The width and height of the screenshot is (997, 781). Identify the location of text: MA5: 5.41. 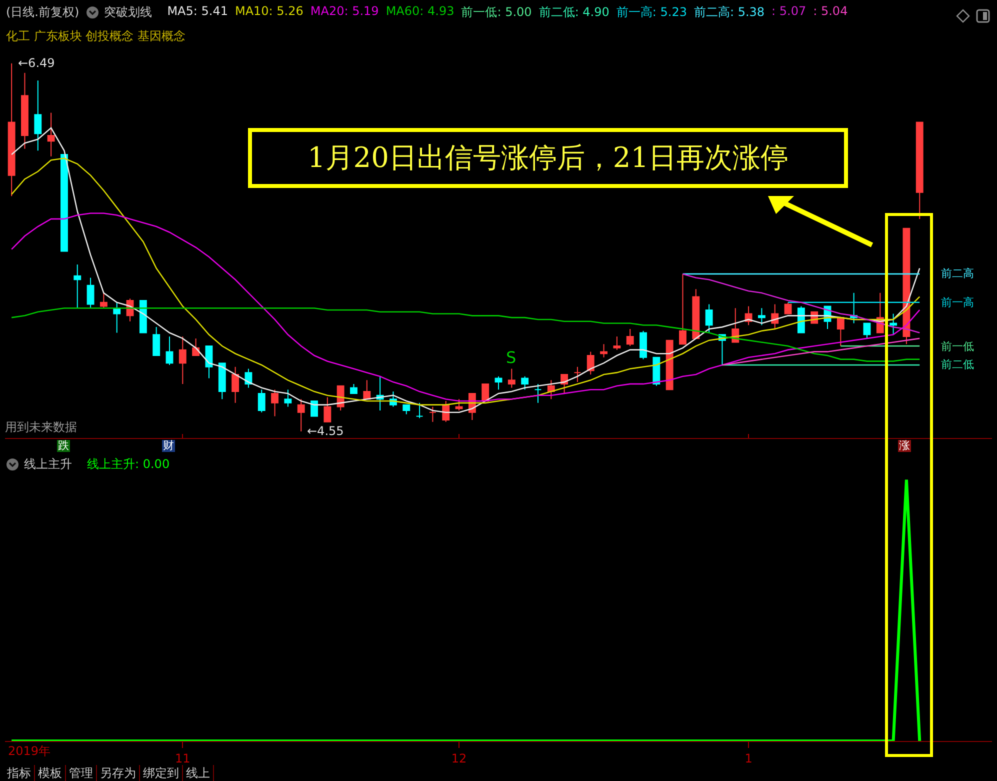
(197, 12).